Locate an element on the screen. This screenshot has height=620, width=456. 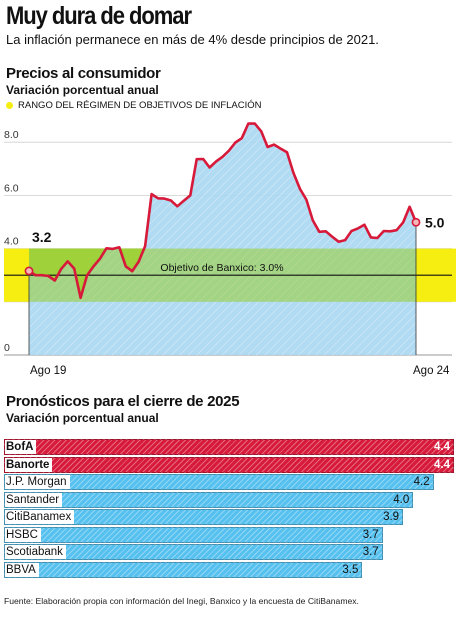
bar-category-label: Banorte is located at coordinates (29, 464).